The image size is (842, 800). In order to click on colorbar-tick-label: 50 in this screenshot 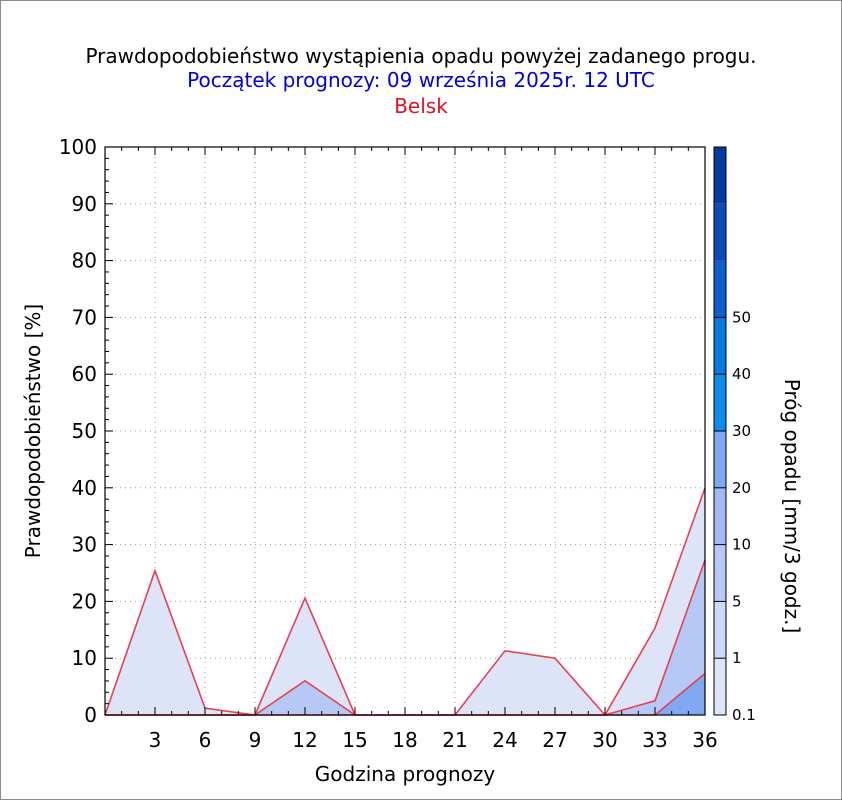, I will do `click(741, 317)`.